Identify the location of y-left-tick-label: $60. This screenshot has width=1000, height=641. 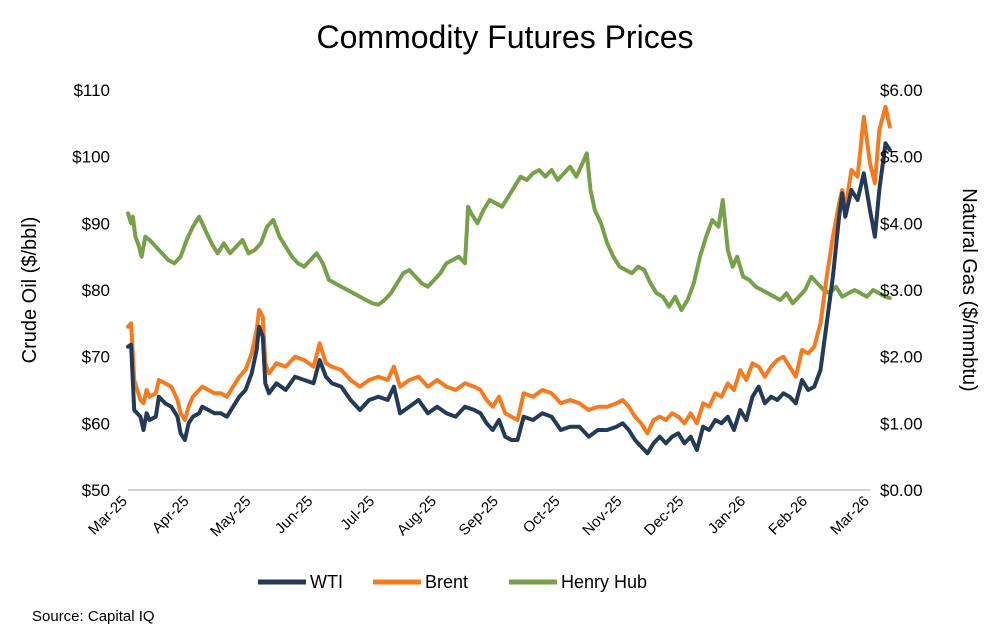
(96, 423).